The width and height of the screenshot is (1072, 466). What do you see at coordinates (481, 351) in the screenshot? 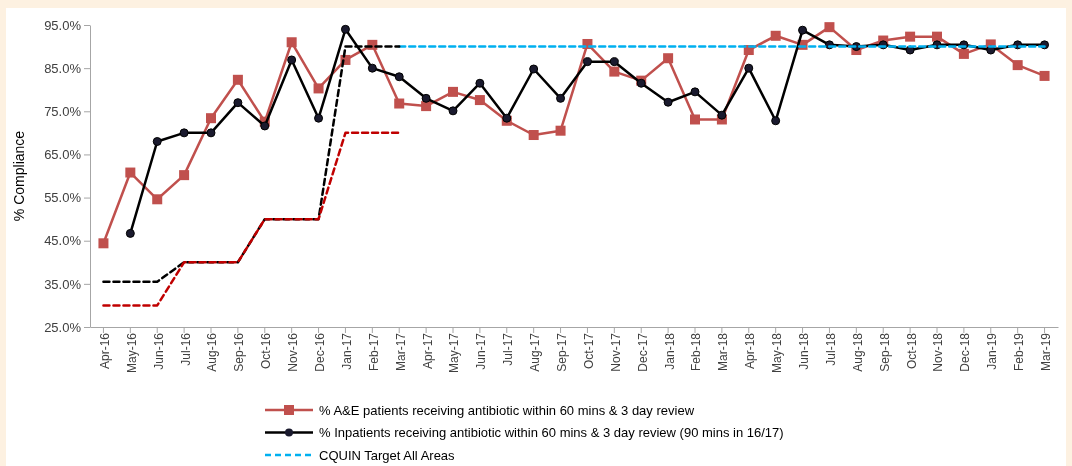
I see `x-tick-label: Jun-17` at bounding box center [481, 351].